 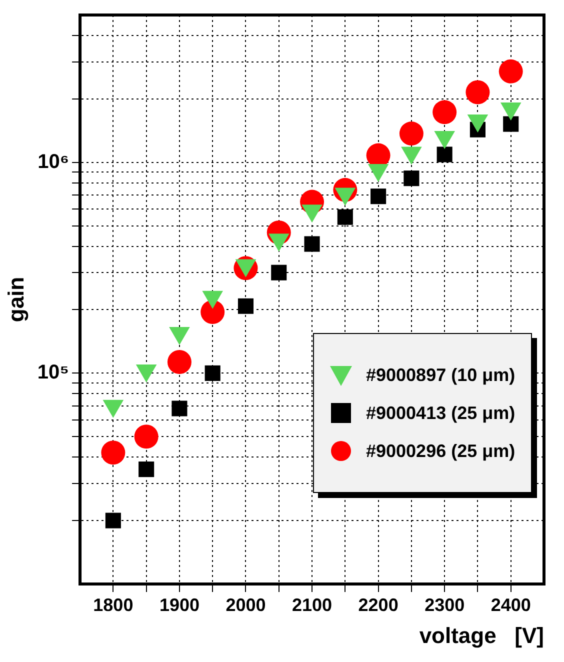 What do you see at coordinates (113, 604) in the screenshot?
I see `x-tick-label: 1800` at bounding box center [113, 604].